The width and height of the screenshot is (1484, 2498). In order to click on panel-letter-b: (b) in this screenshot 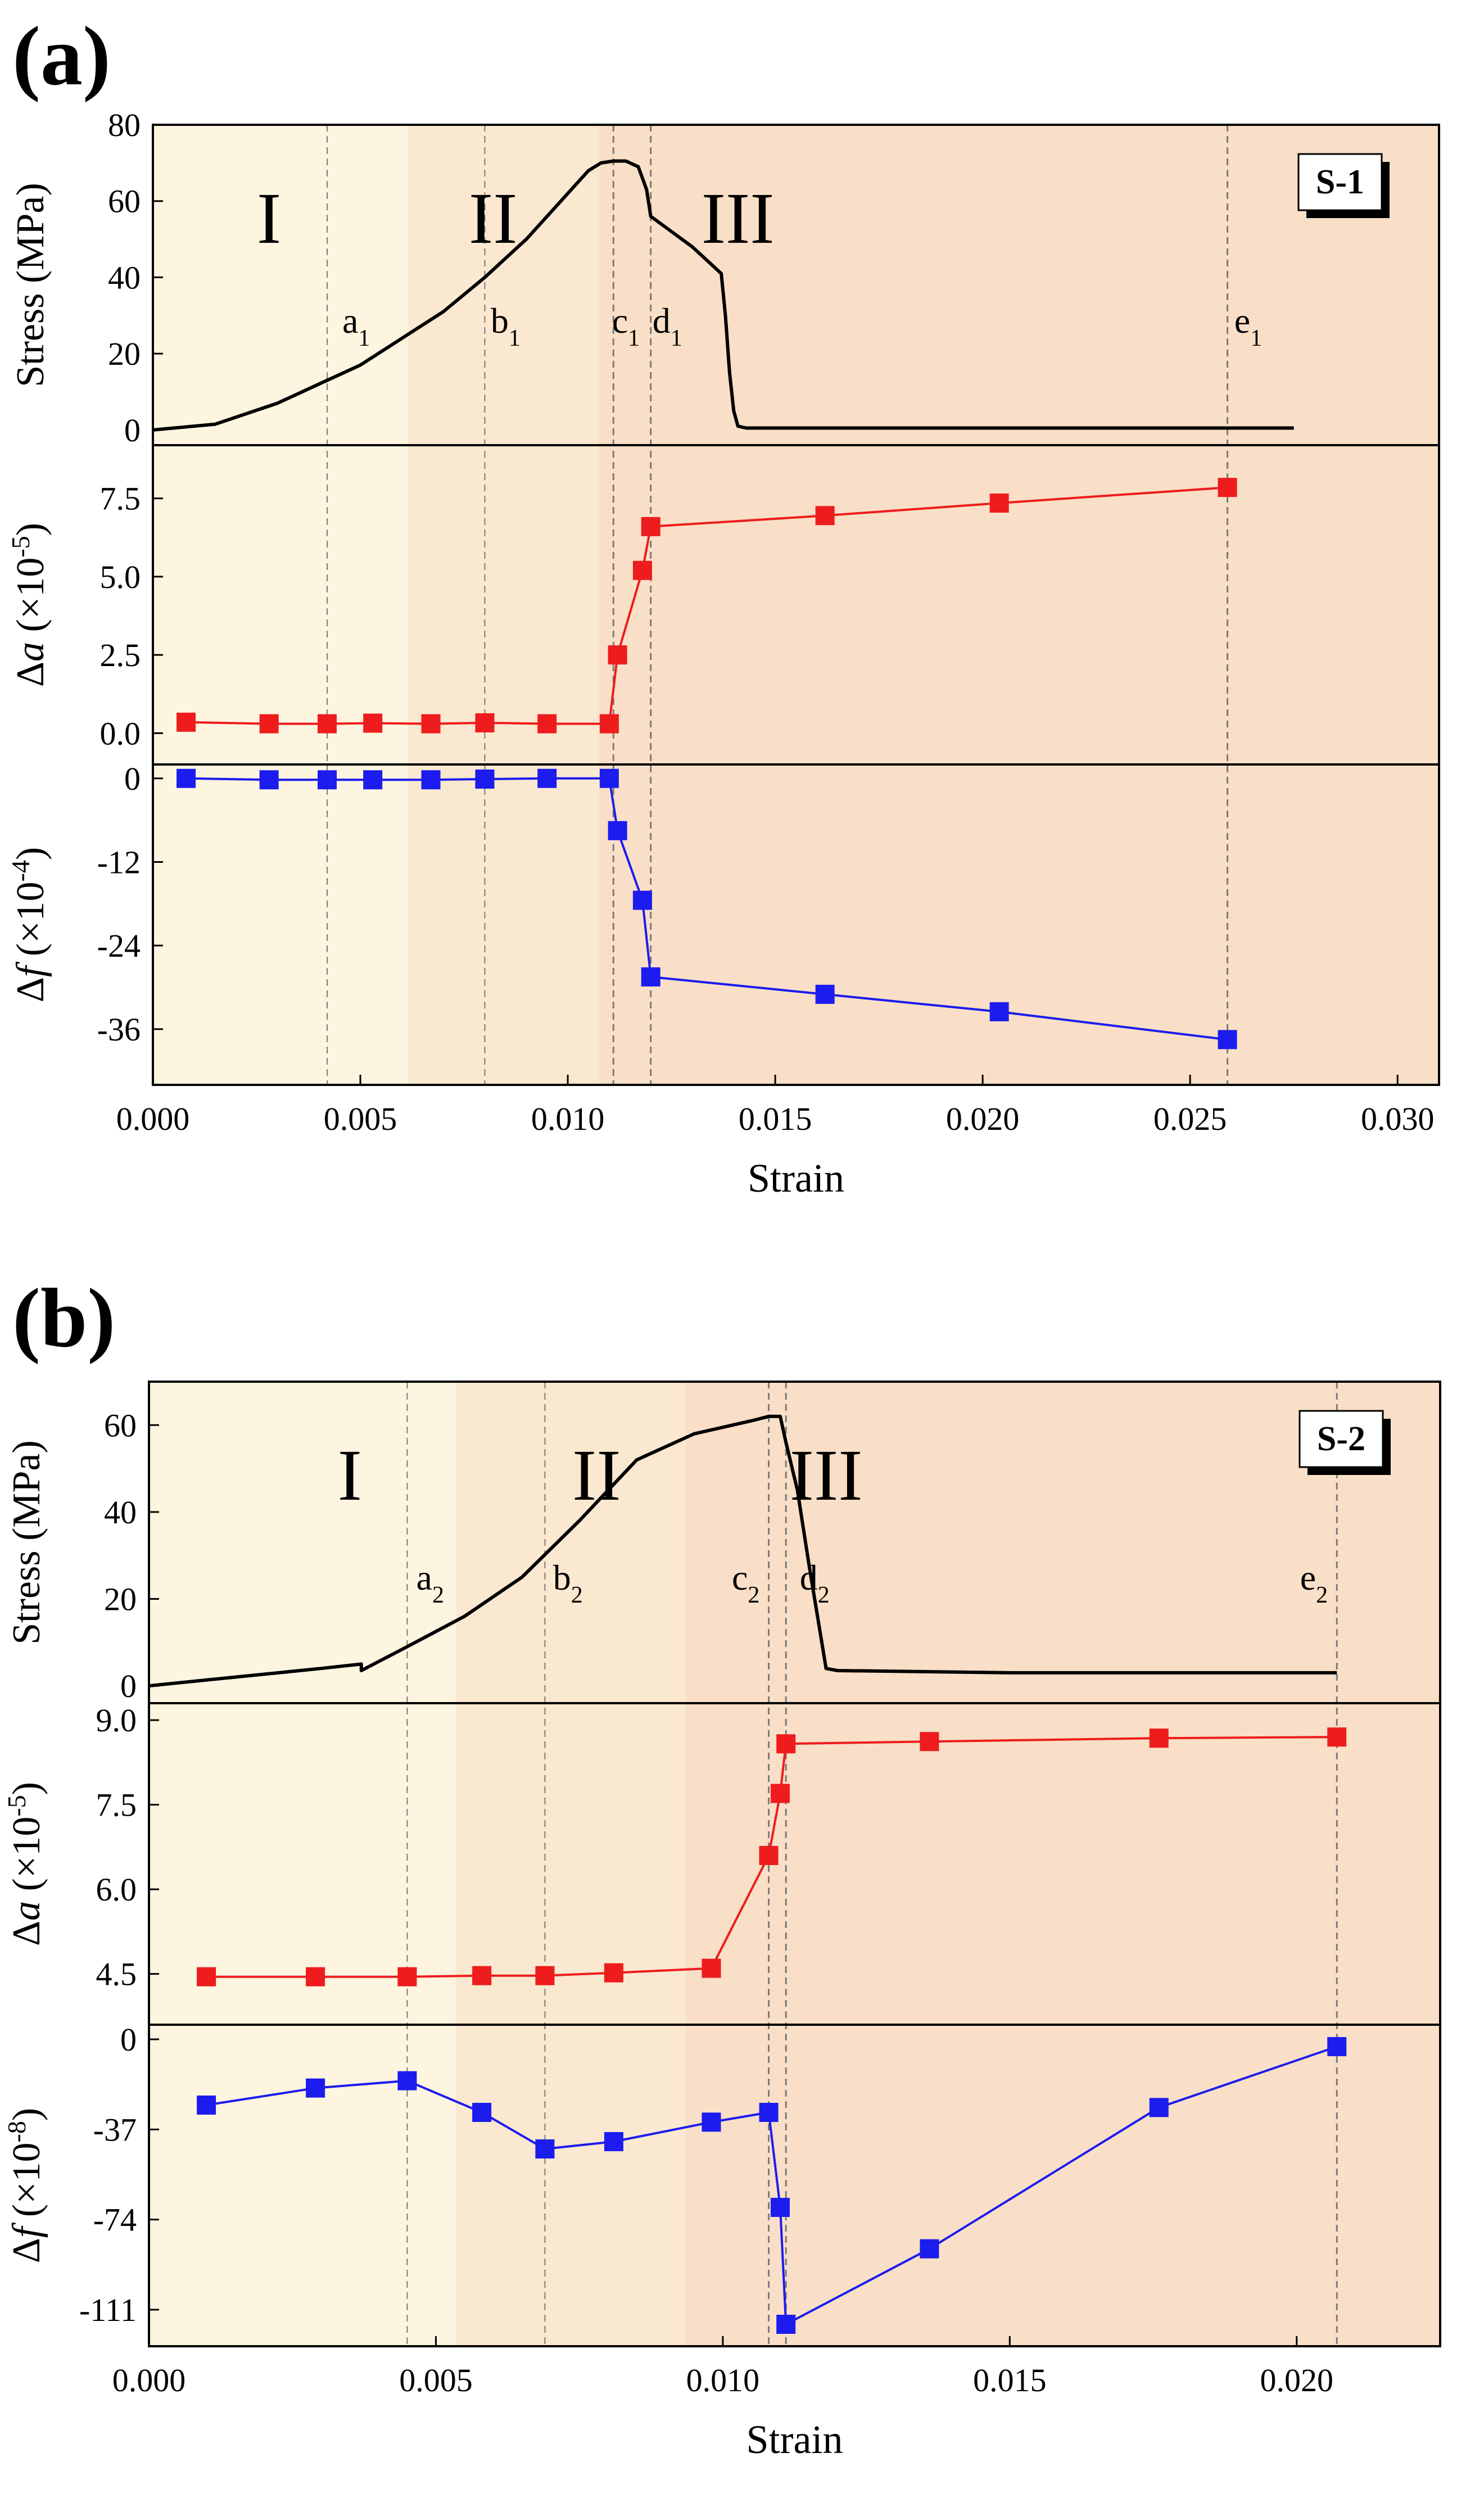, I will do `click(63, 1318)`.